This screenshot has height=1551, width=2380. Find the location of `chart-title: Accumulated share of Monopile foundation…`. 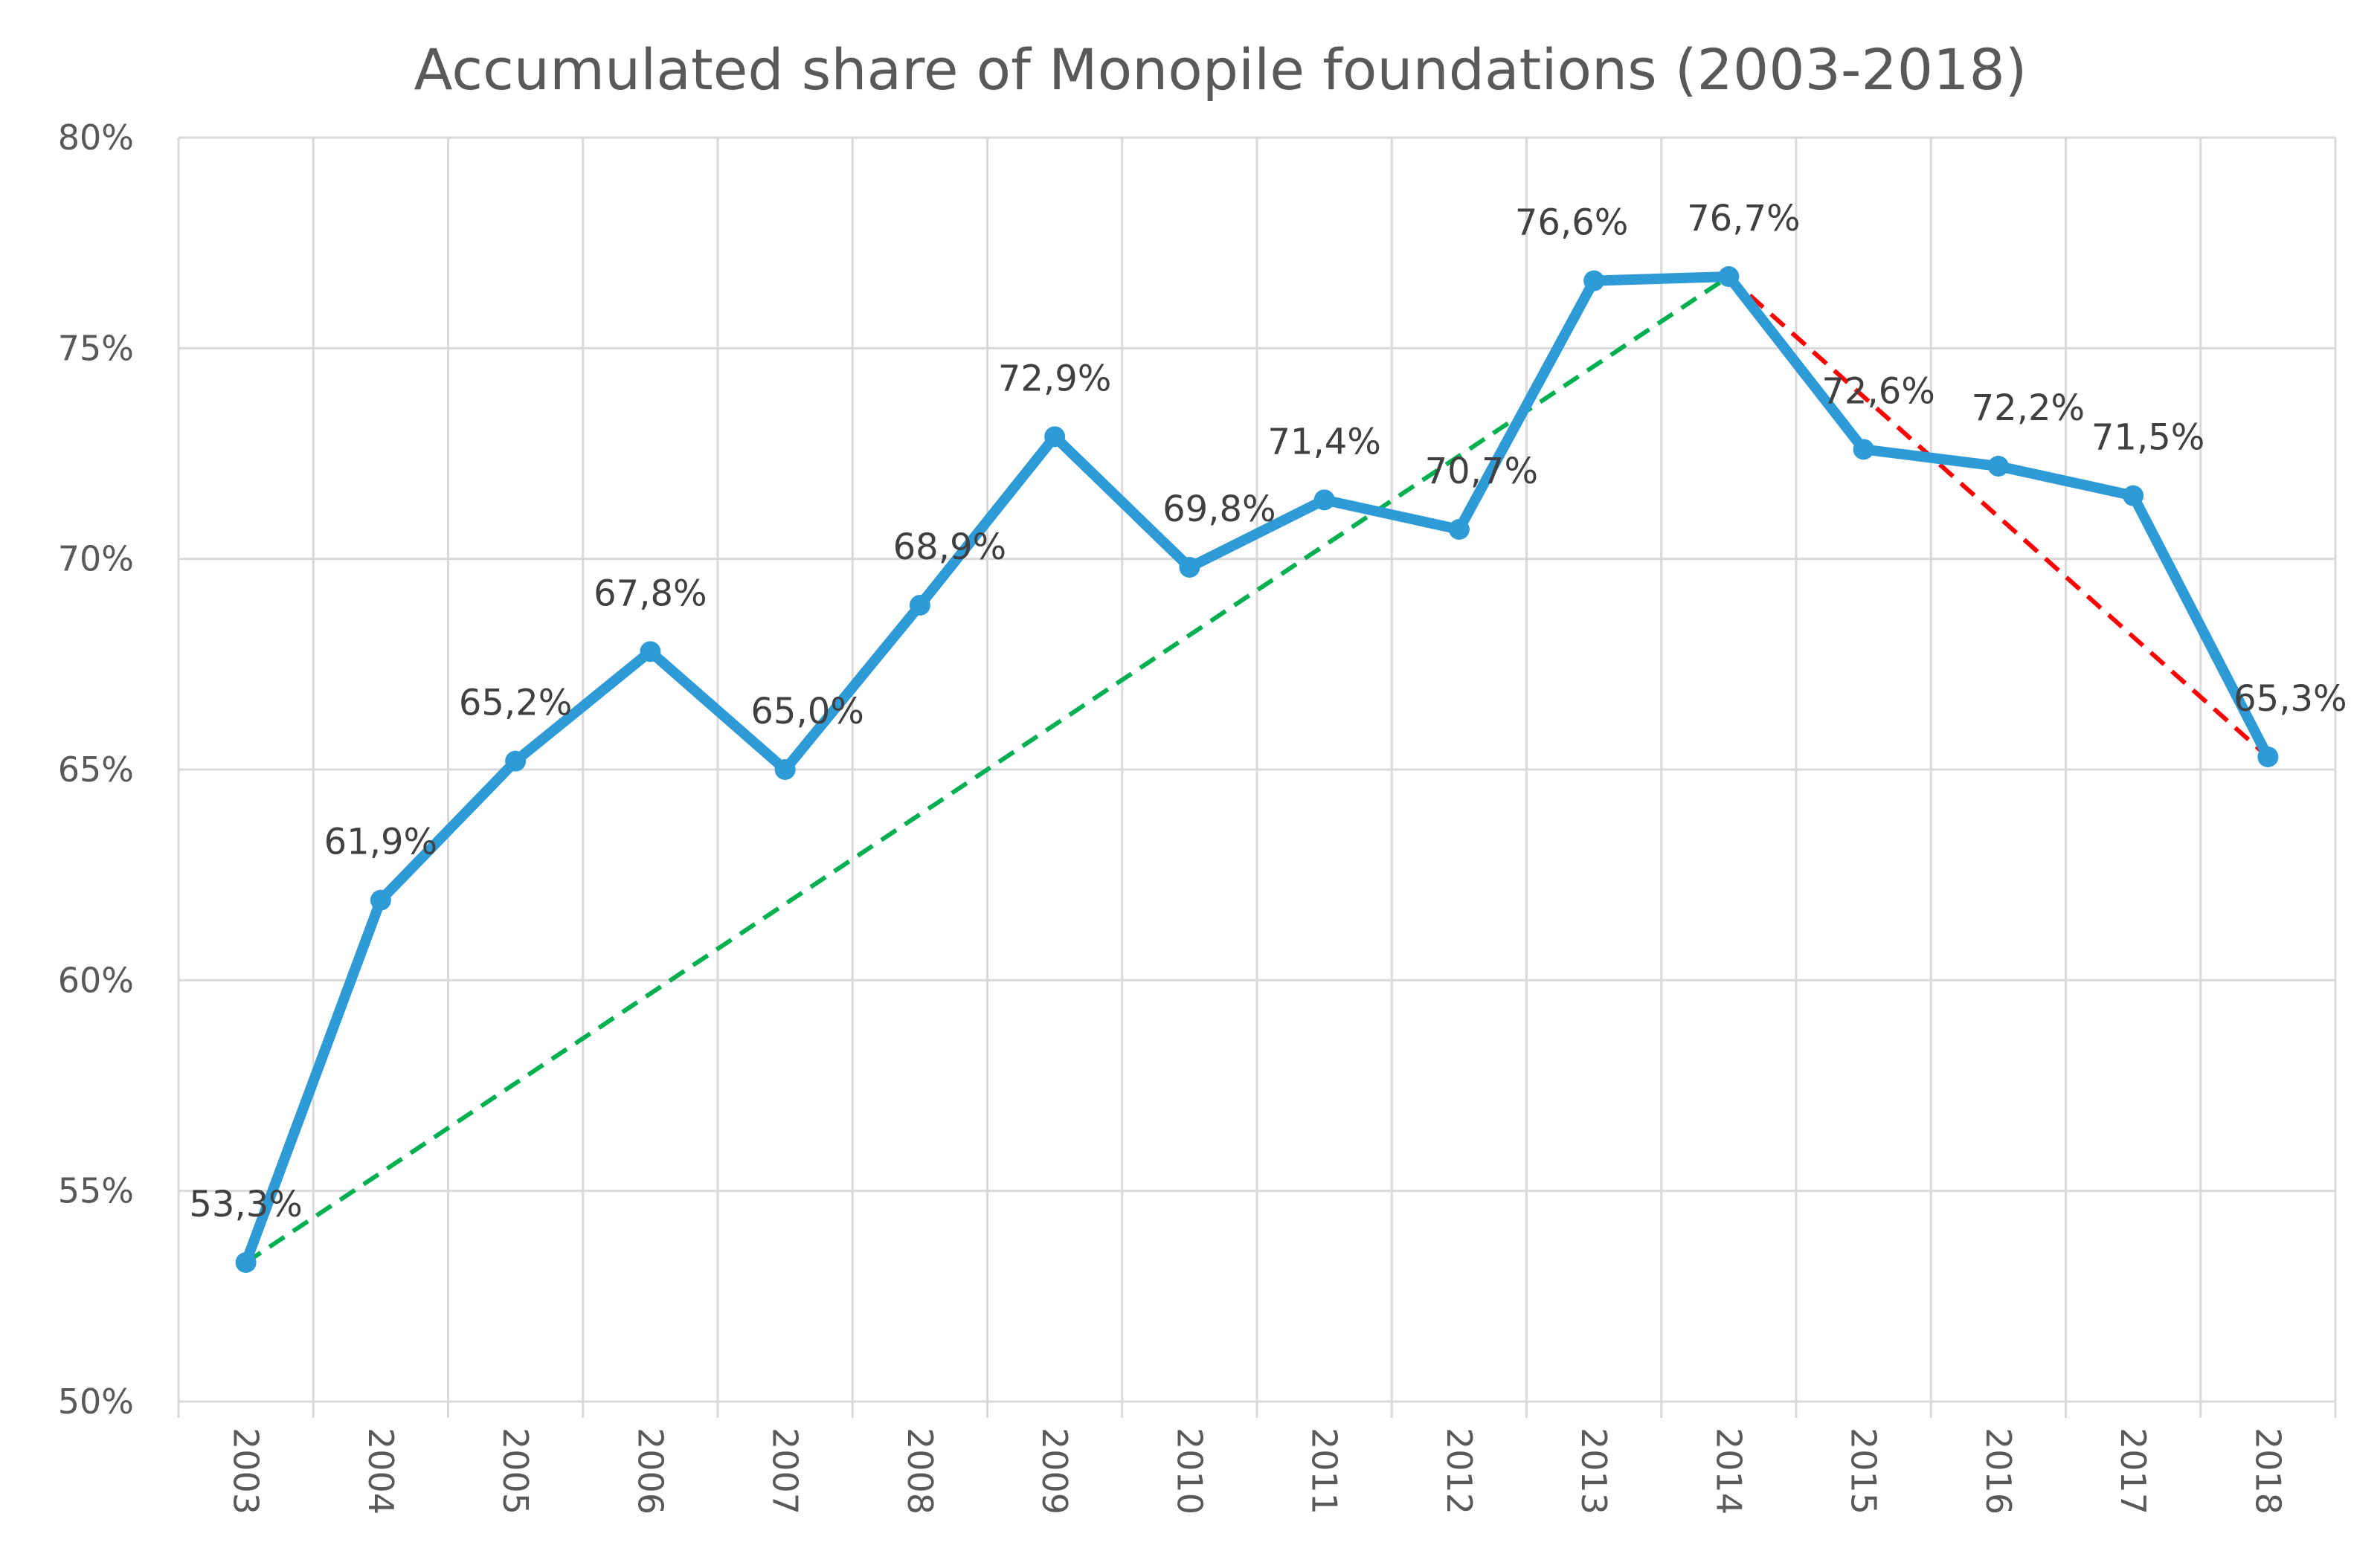

chart-title: Accumulated share of Monopile foundation… is located at coordinates (1220, 69).